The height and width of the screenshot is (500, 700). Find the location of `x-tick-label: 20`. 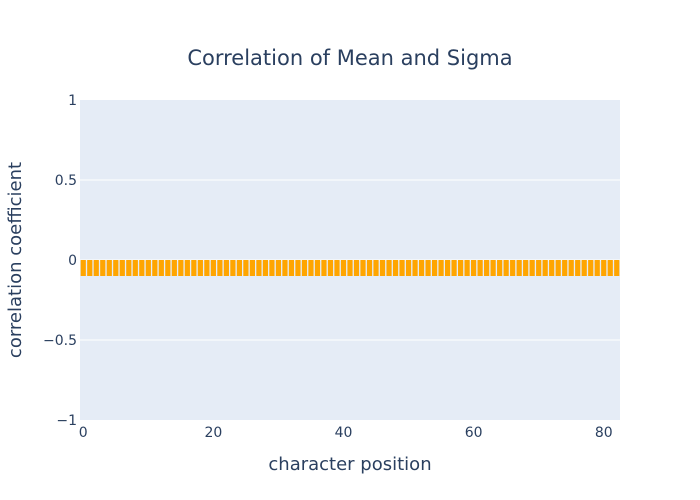

x-tick-label: 20 is located at coordinates (213, 433).